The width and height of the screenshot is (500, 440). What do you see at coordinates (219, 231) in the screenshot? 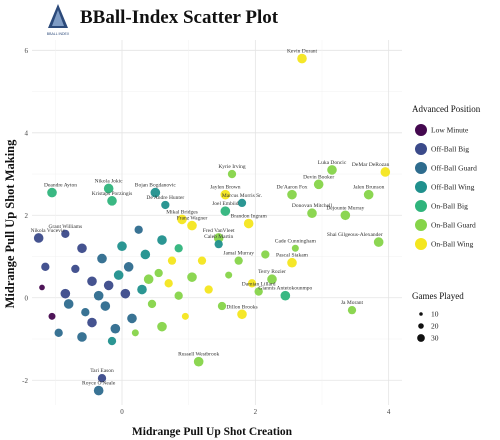
I see `point-label: Fred VanVleet` at bounding box center [219, 231].